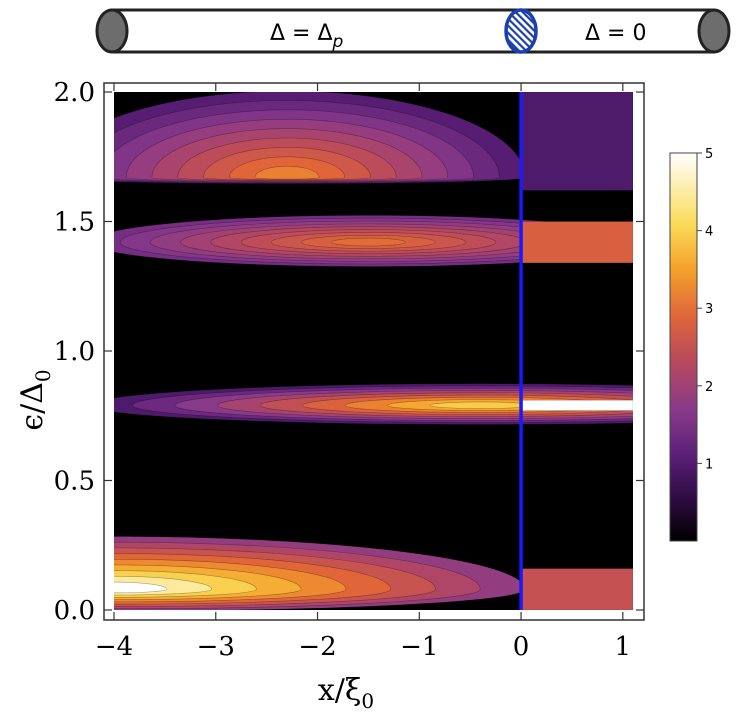 The width and height of the screenshot is (740, 720). I want to click on colorbar-tick-label: 3, so click(709, 309).